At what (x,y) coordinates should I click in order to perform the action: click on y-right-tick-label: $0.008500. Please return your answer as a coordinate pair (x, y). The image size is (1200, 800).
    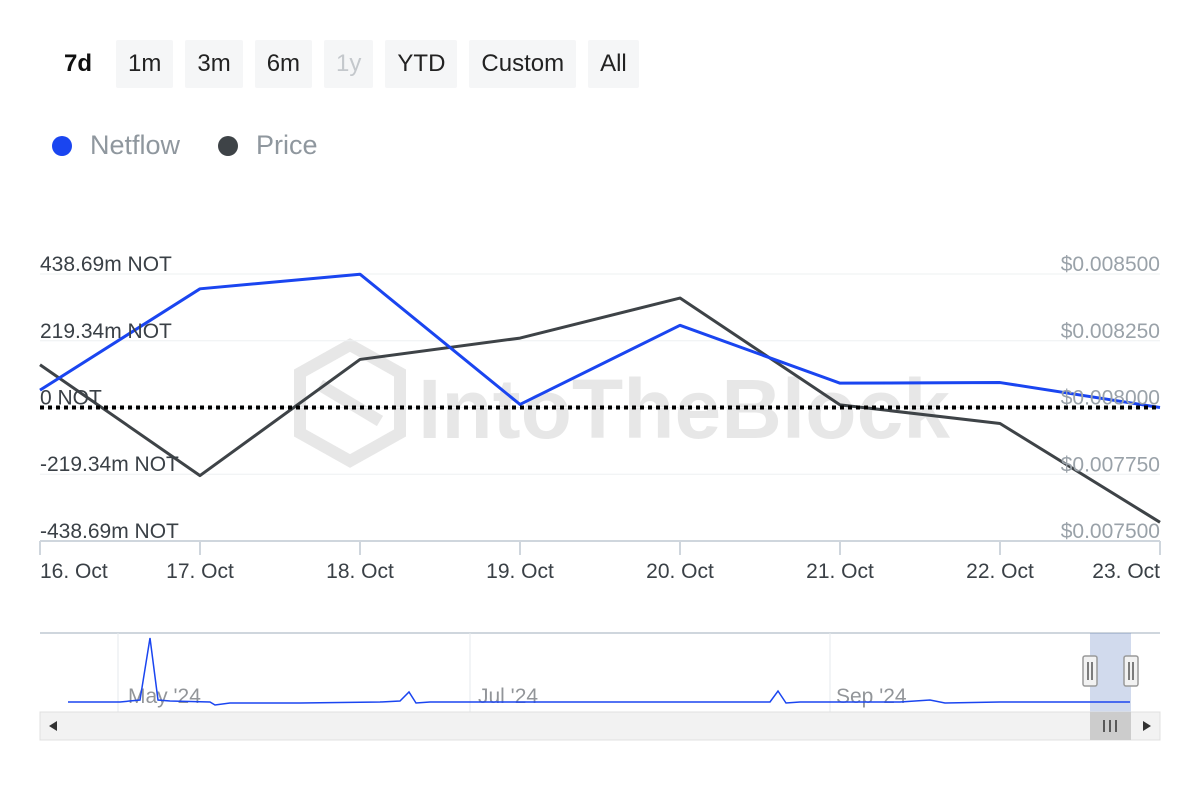
    Looking at the image, I should click on (1110, 264).